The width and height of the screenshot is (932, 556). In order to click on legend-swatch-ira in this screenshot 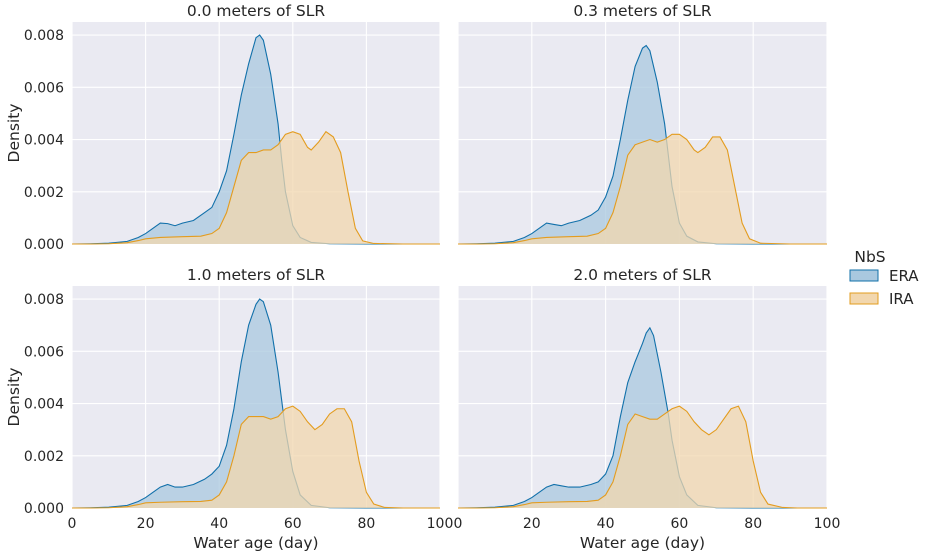, I will do `click(864, 298)`.